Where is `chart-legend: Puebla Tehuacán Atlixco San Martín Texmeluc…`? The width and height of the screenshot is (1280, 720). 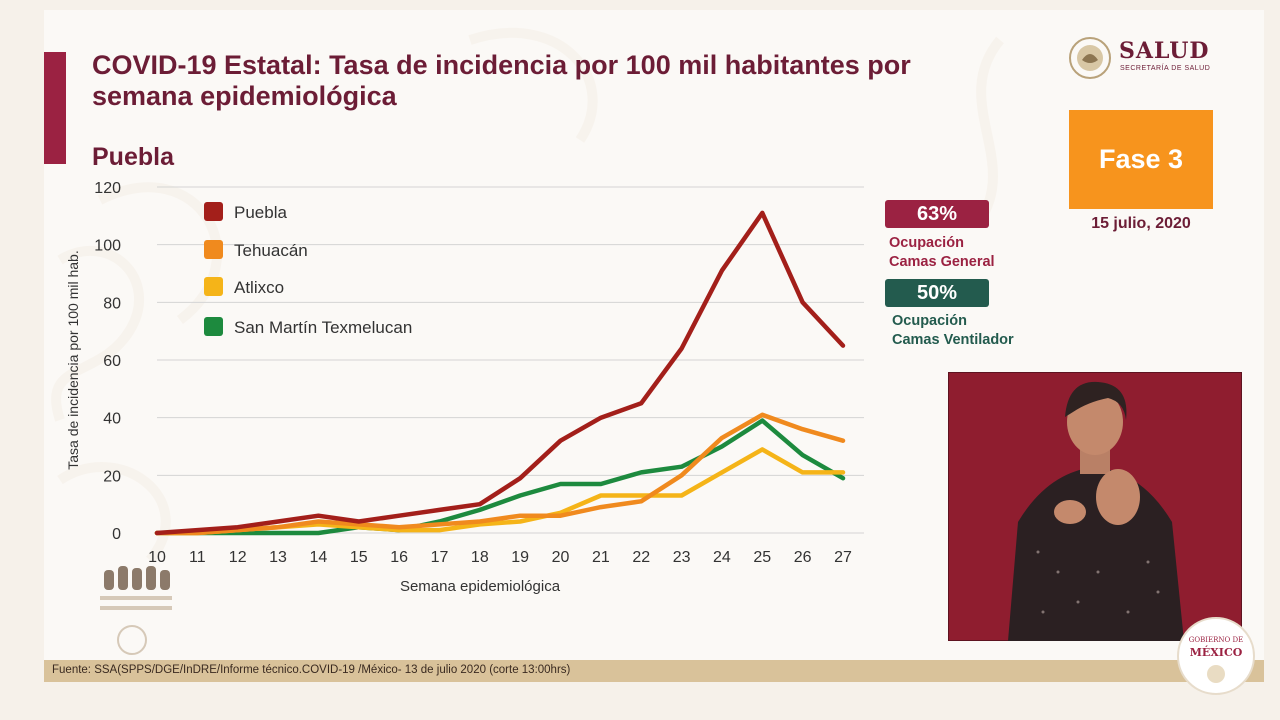 chart-legend: Puebla Tehuacán Atlixco San Martín Texmeluc… is located at coordinates (308, 269).